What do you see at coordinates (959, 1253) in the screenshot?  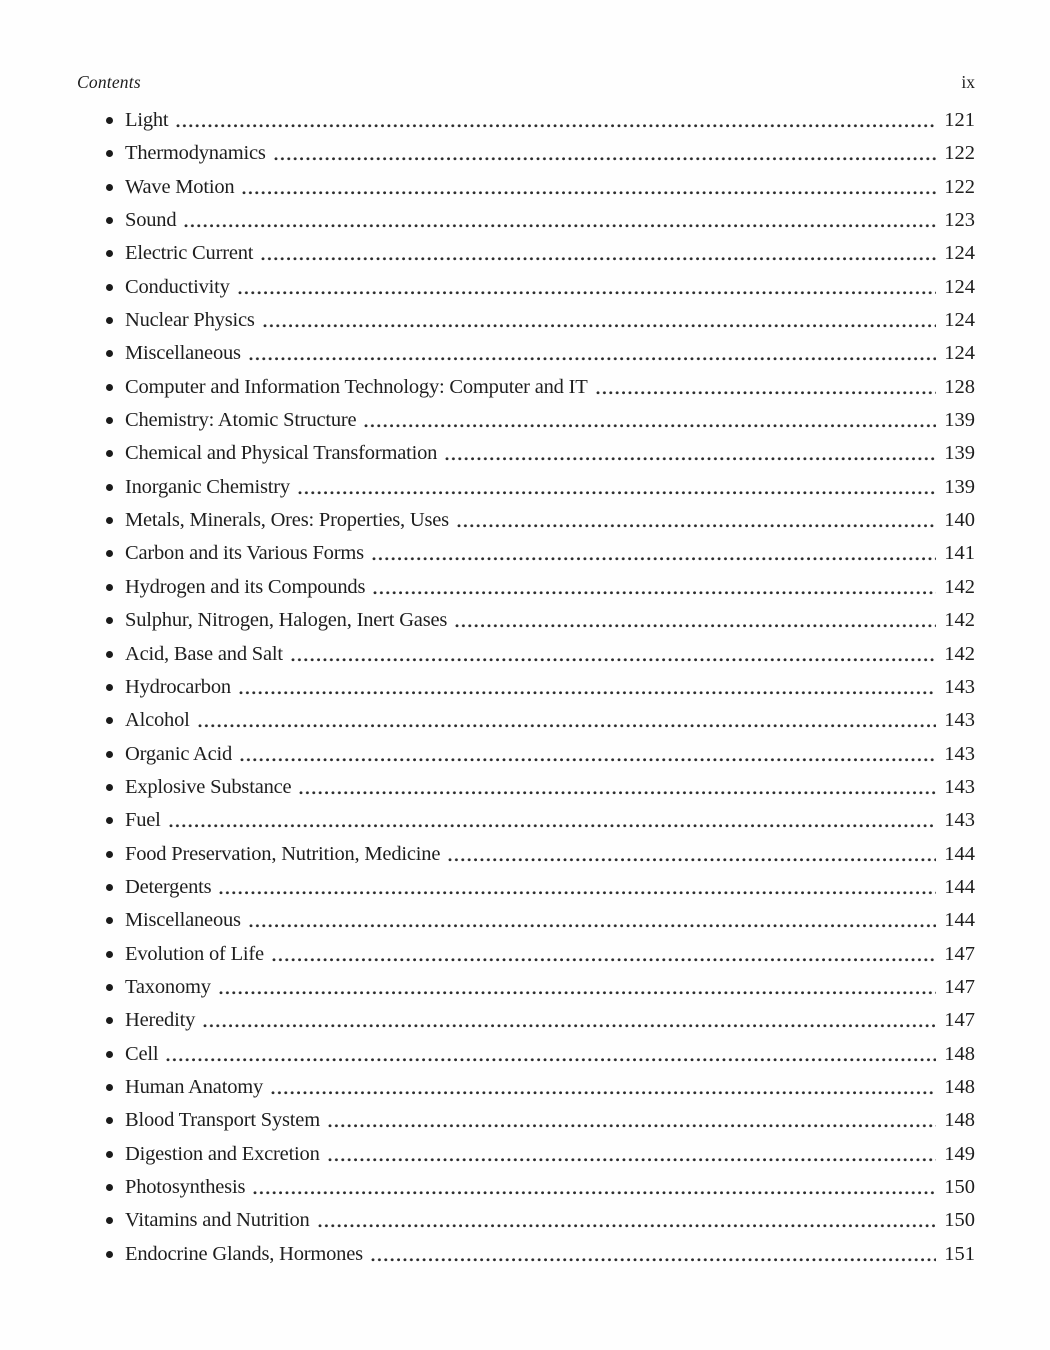 I see `toc-entry-page: 151` at bounding box center [959, 1253].